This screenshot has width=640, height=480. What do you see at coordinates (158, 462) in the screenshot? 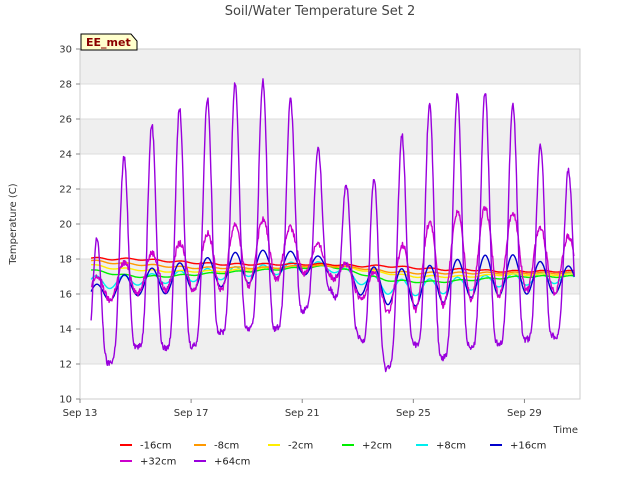
I see `legend-label: +32cm` at bounding box center [158, 462].